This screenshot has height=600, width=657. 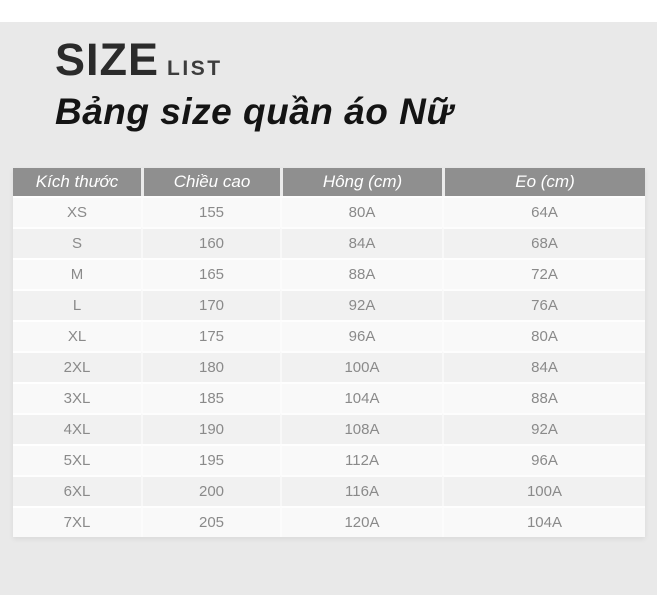 I want to click on title-list: LIST, so click(x=195, y=68).